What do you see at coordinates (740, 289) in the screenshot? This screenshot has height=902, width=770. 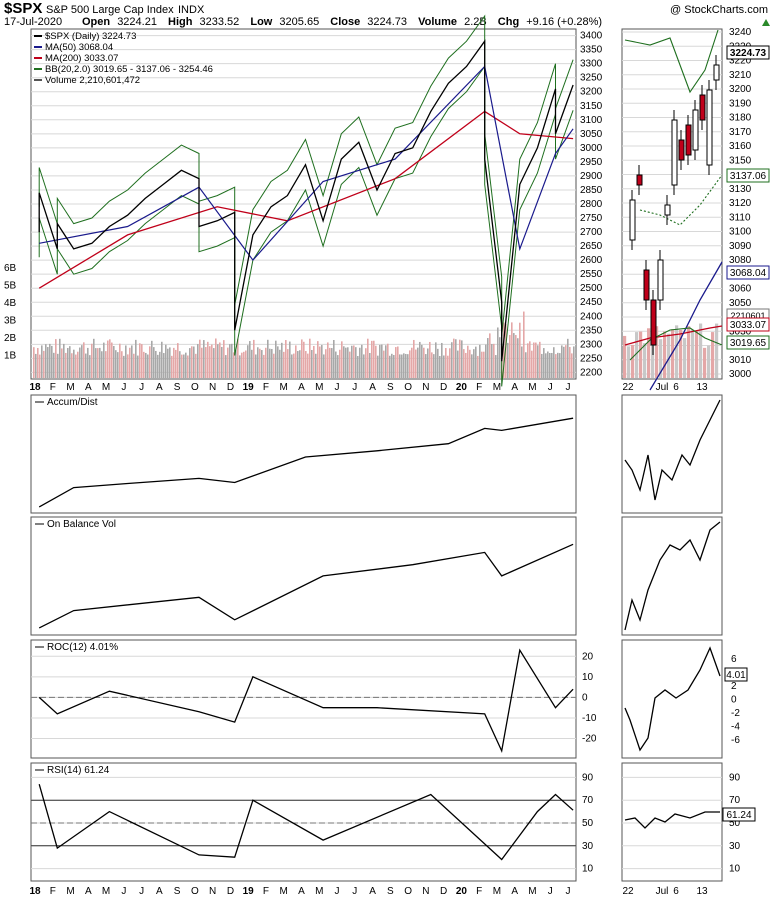 I see `zoom-tick-label: 3060` at bounding box center [740, 289].